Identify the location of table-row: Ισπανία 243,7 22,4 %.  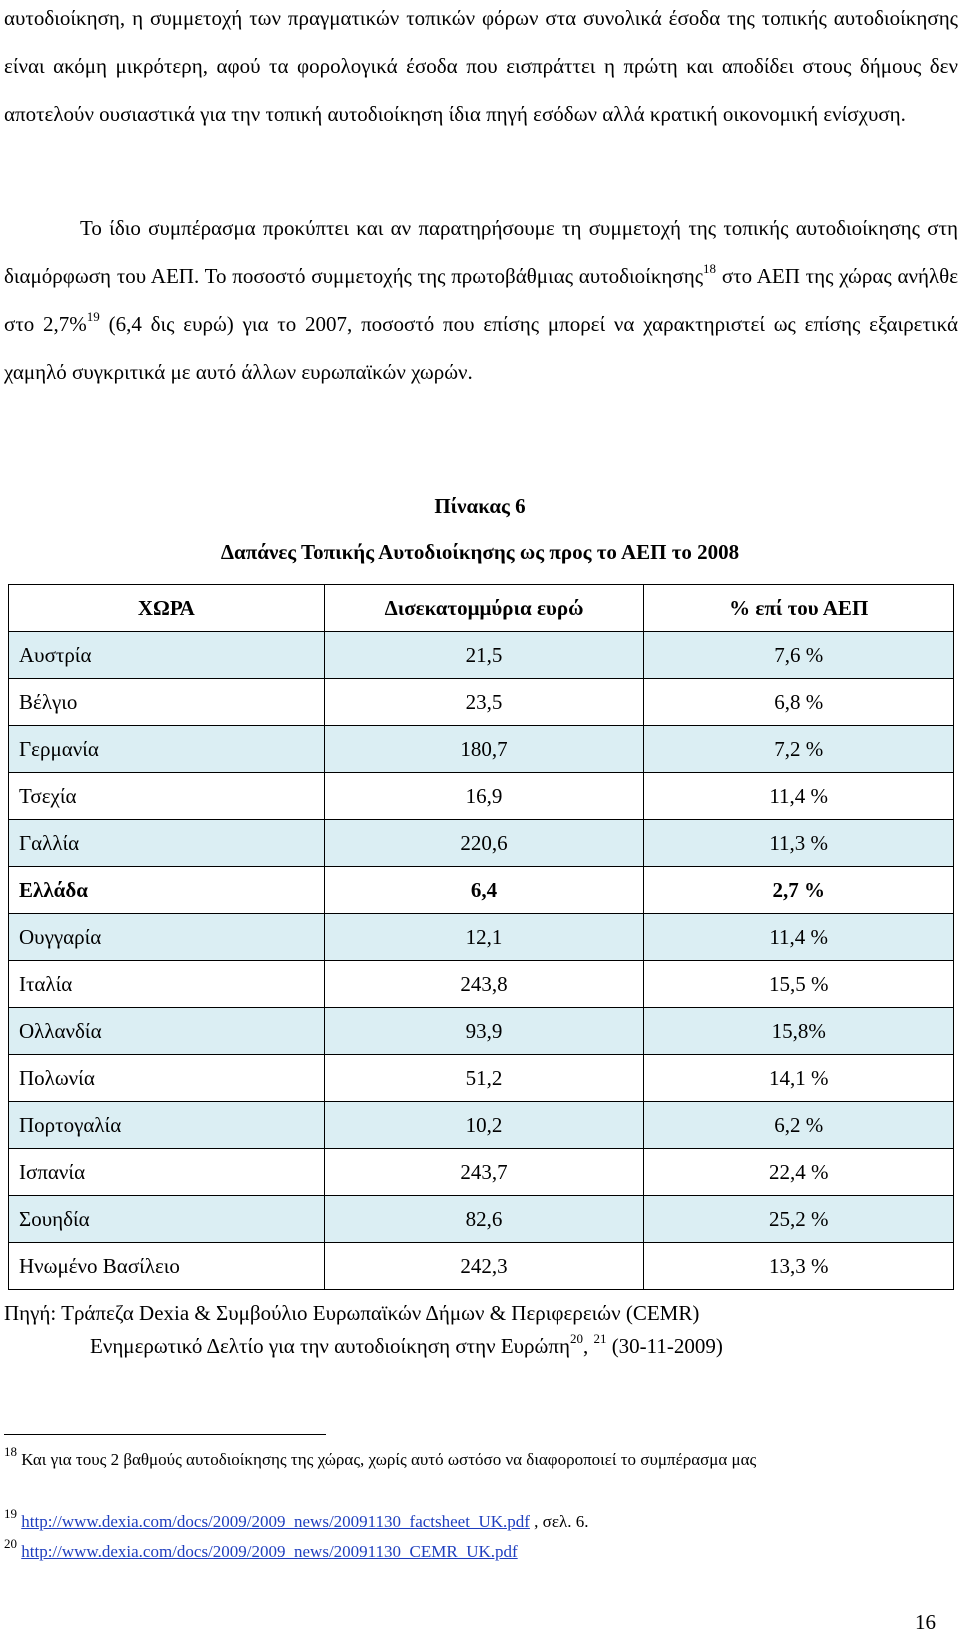
(481, 1172).